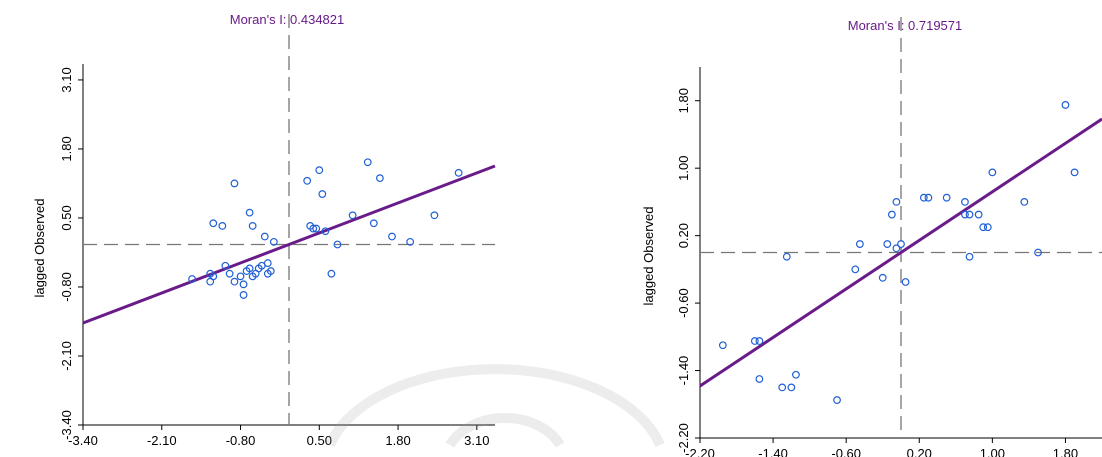 This screenshot has width=1102, height=457. Describe the element at coordinates (683, 235) in the screenshot. I see `y-tick-label: 0.20` at that location.